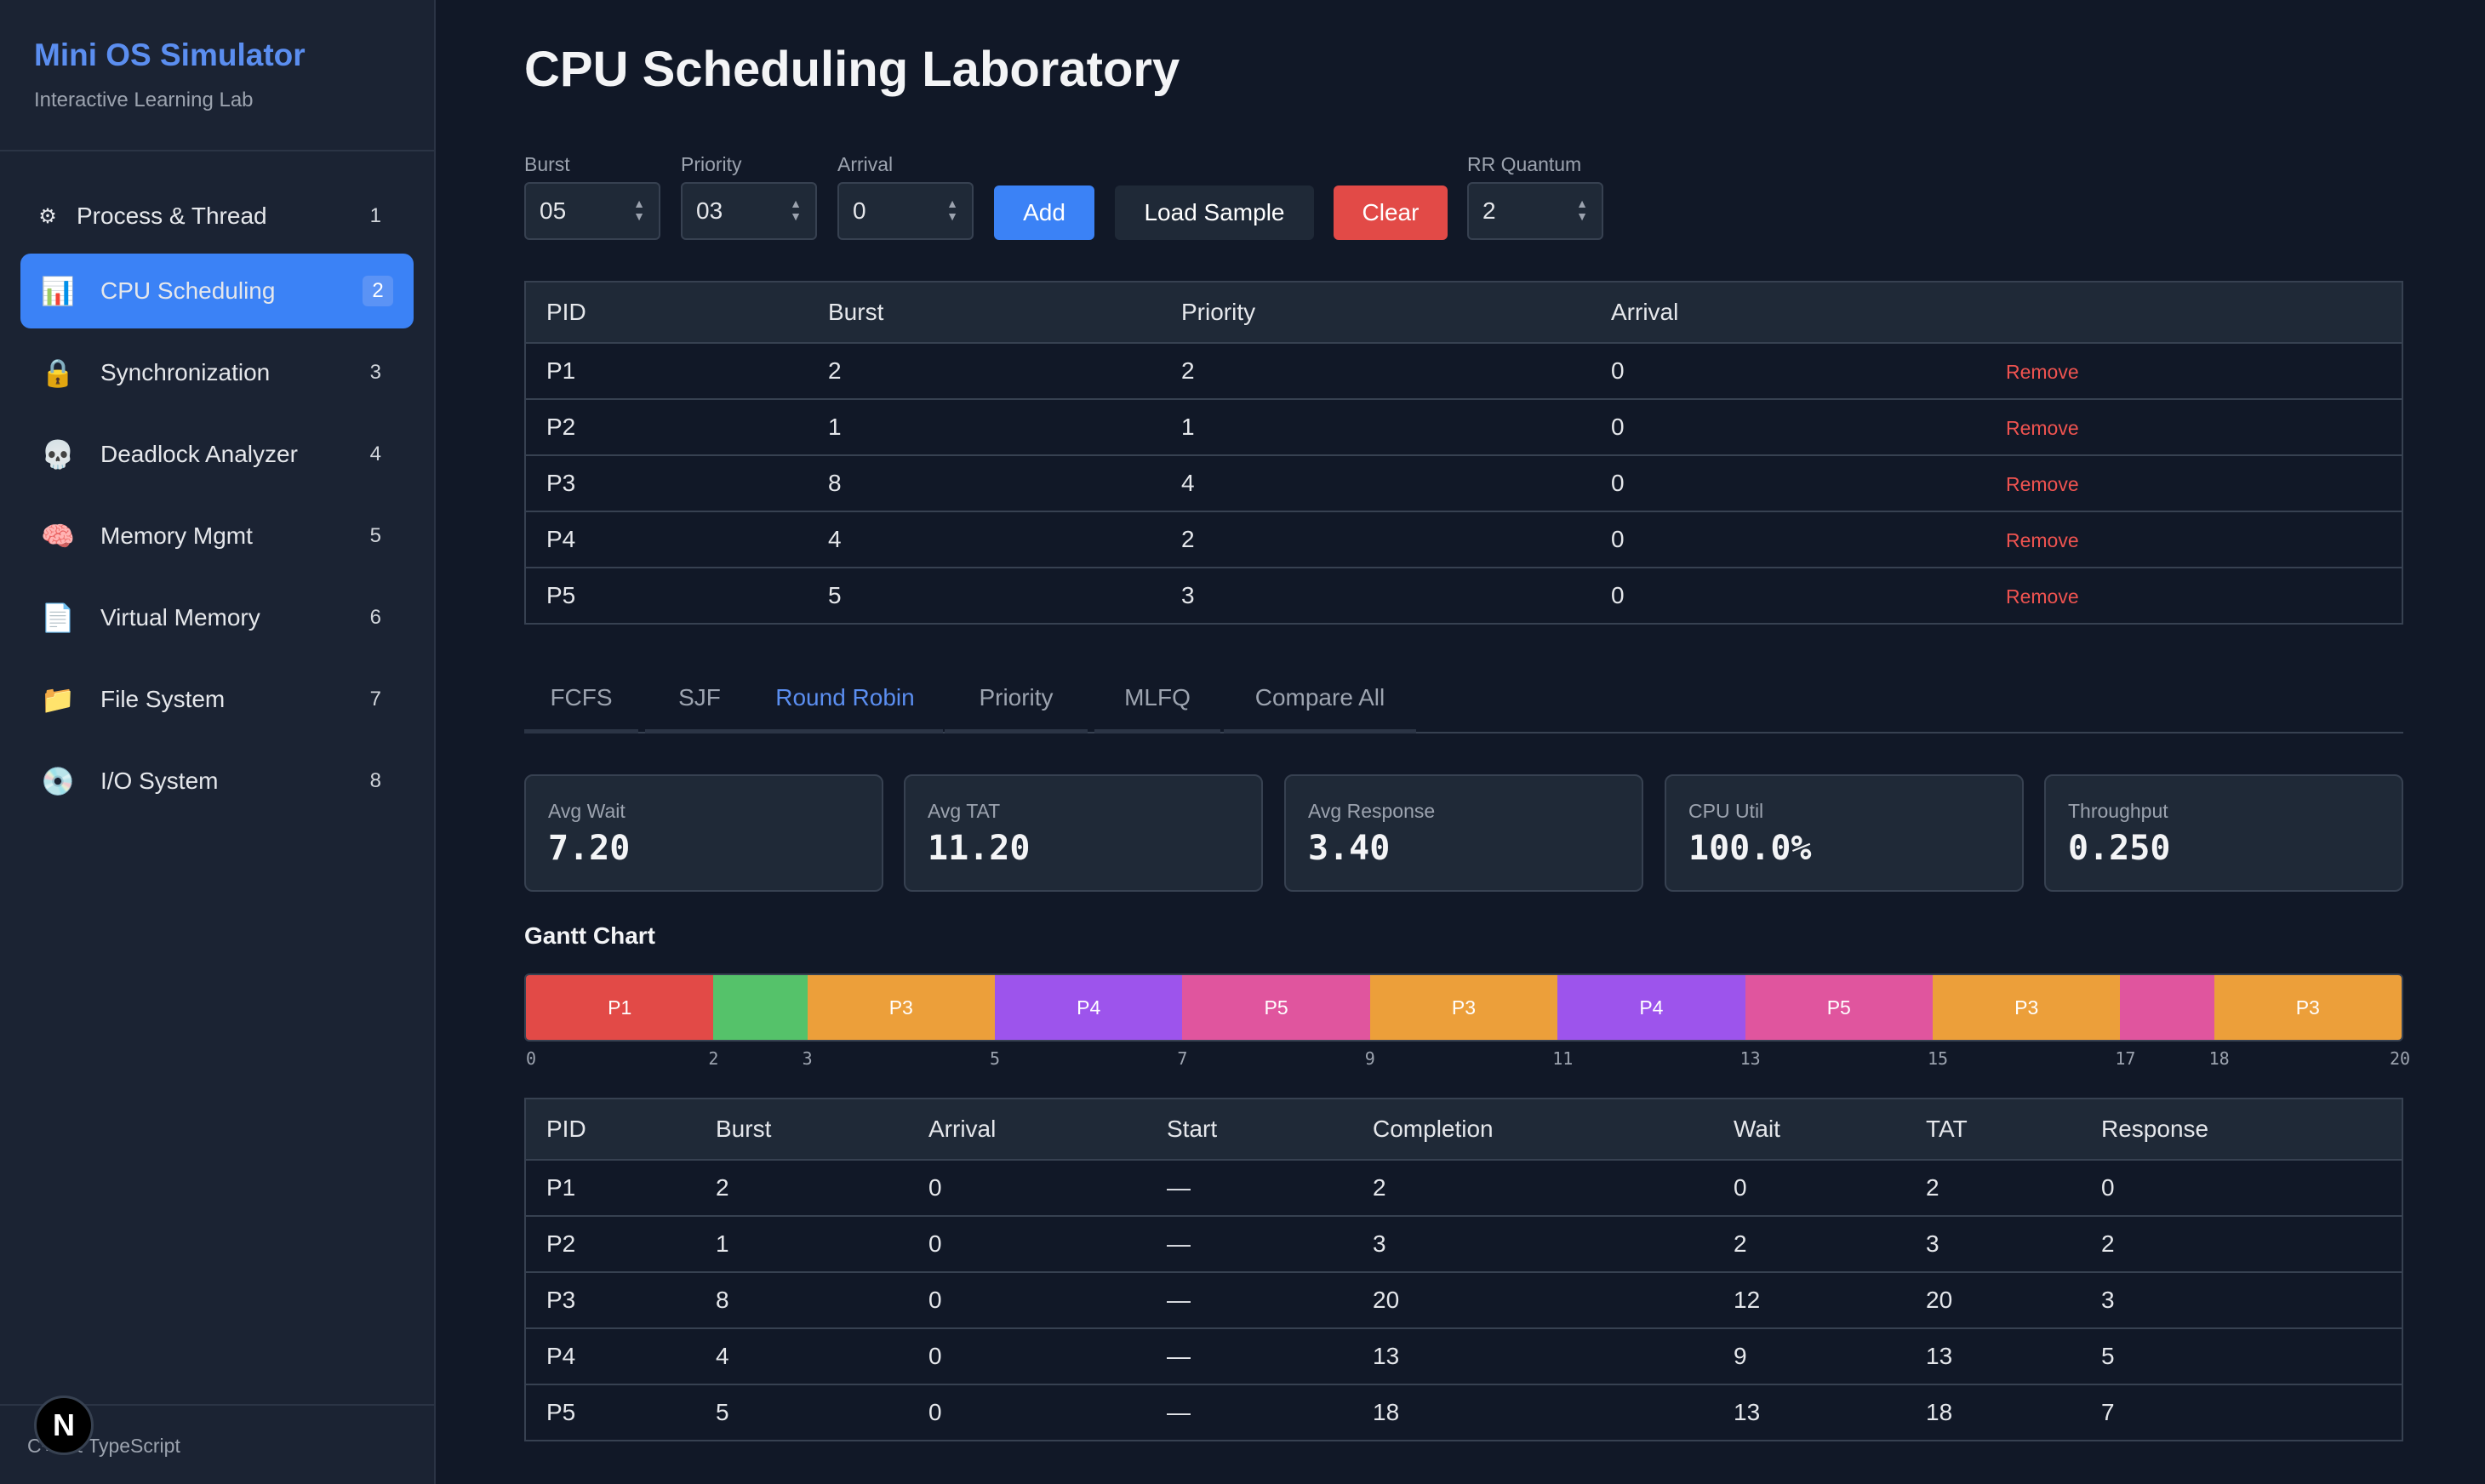 This screenshot has width=2485, height=1484. Describe the element at coordinates (1809, 1356) in the screenshot. I see `cell-wait: 9` at that location.